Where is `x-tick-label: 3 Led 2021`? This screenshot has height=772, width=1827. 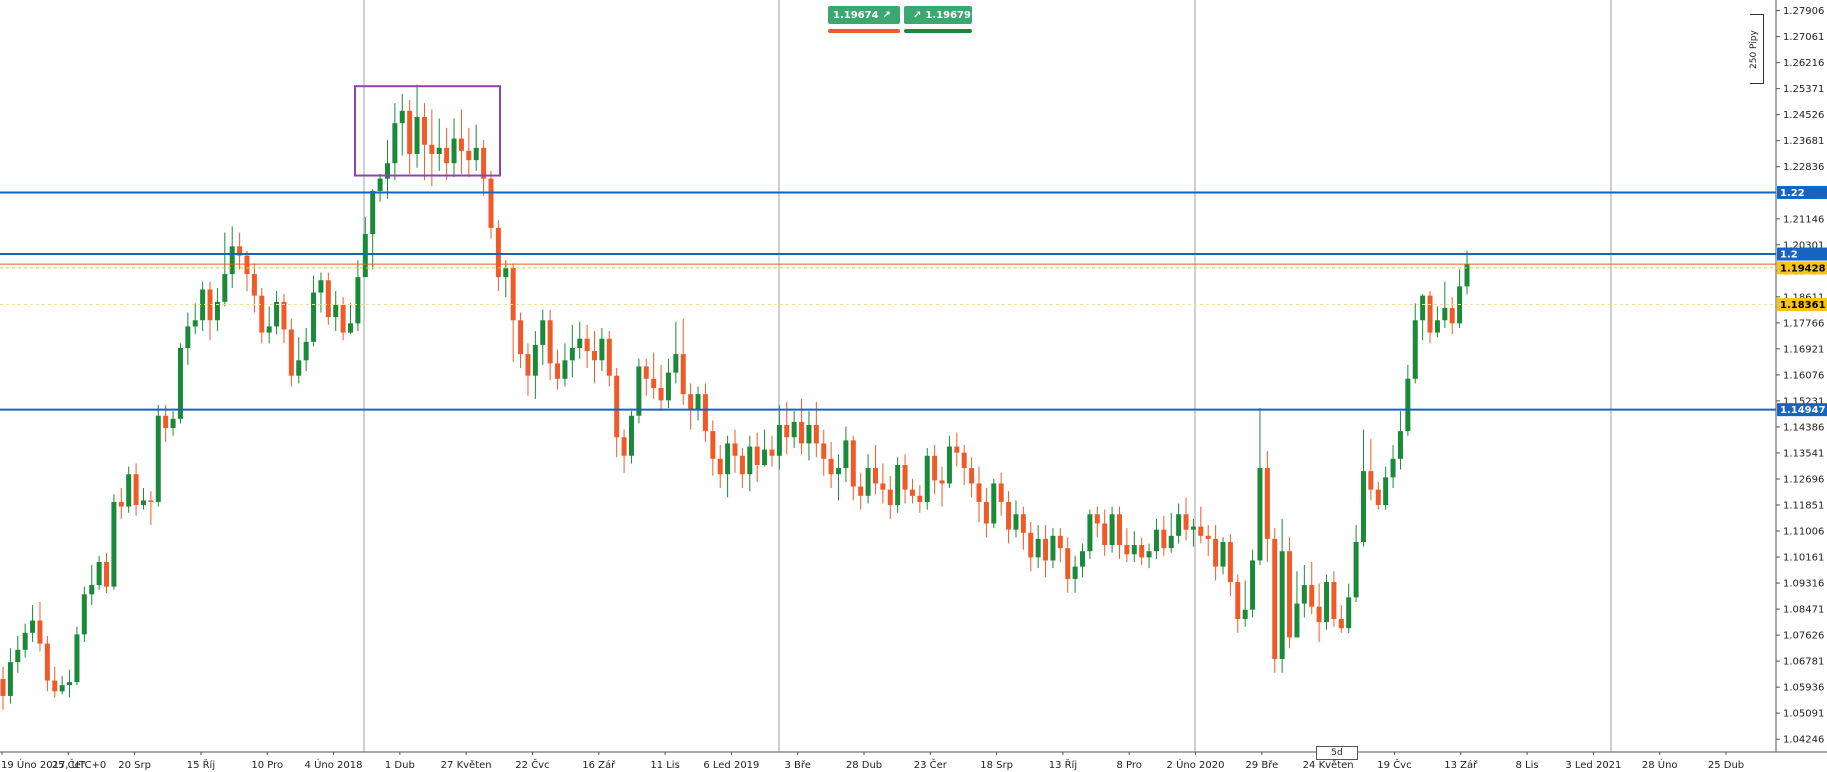
x-tick-label: 3 Led 2021 is located at coordinates (1593, 765).